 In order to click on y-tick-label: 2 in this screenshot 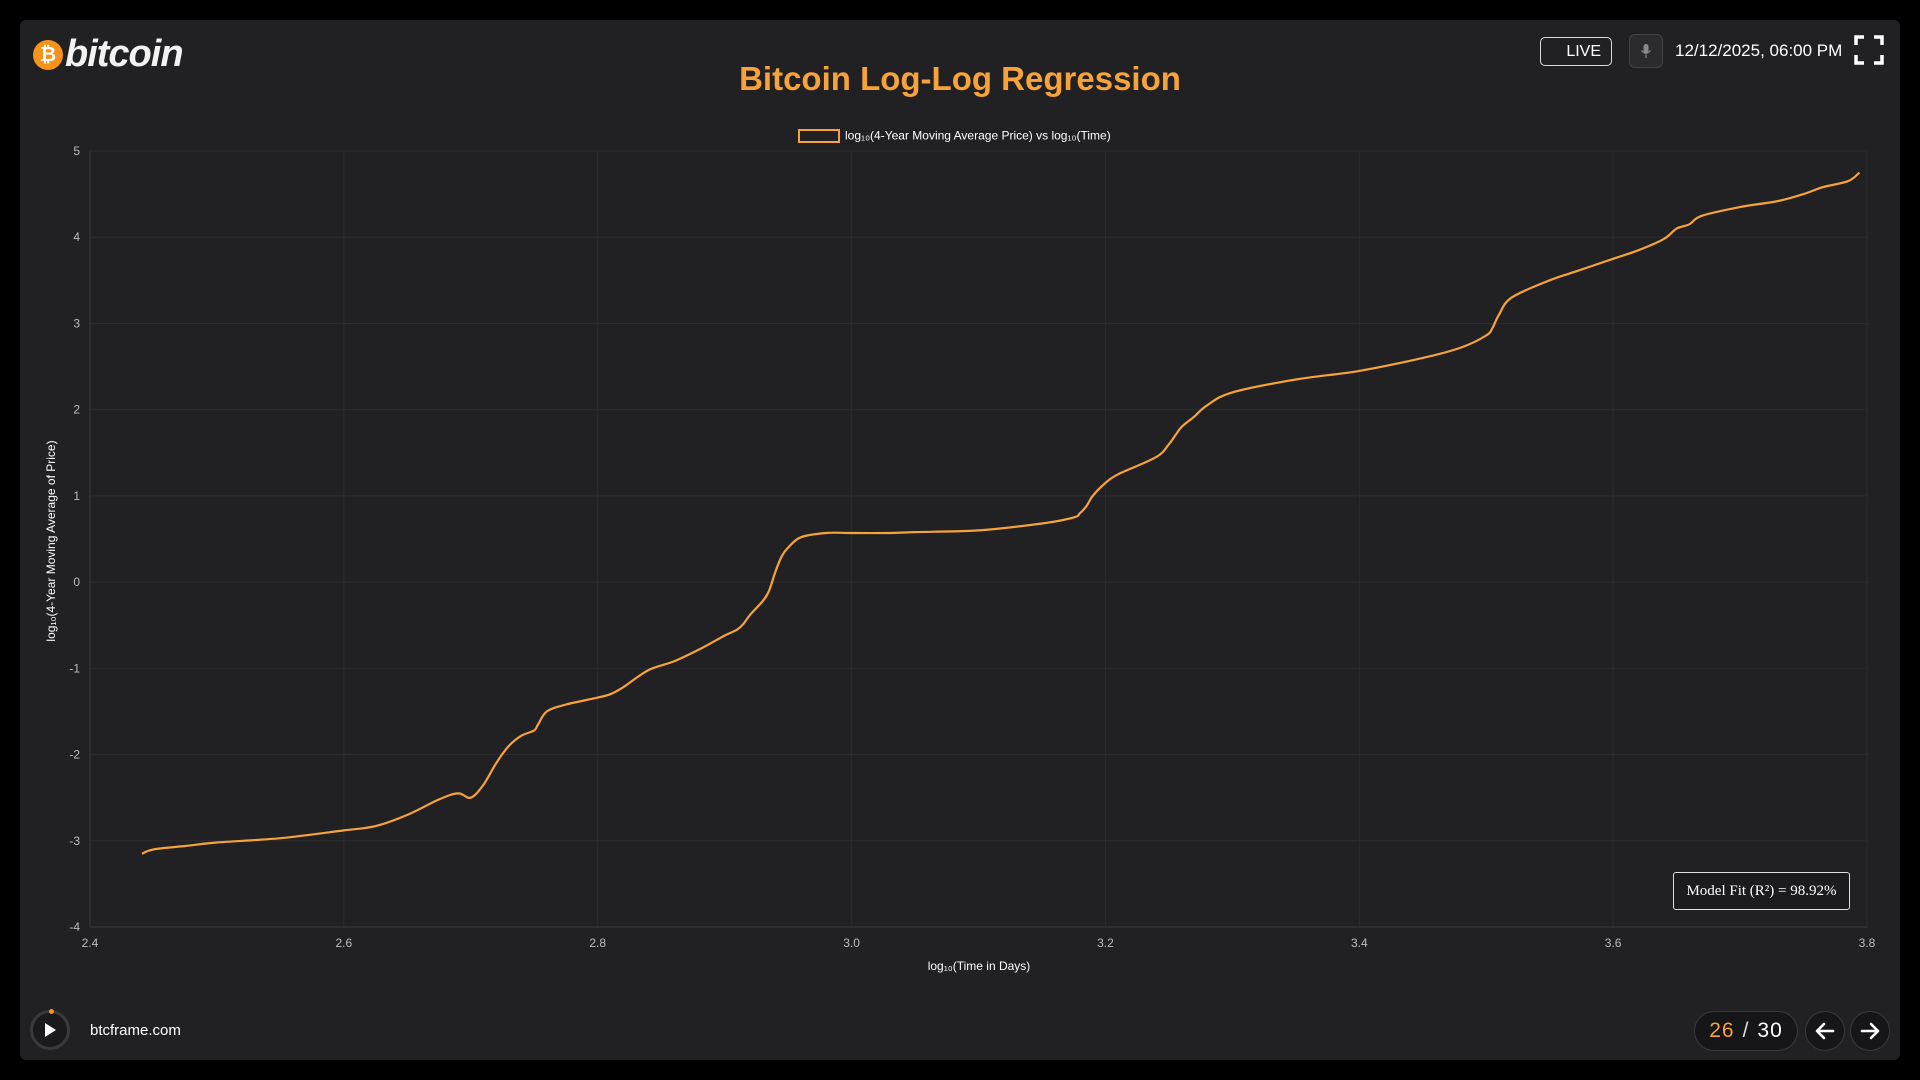, I will do `click(76, 410)`.